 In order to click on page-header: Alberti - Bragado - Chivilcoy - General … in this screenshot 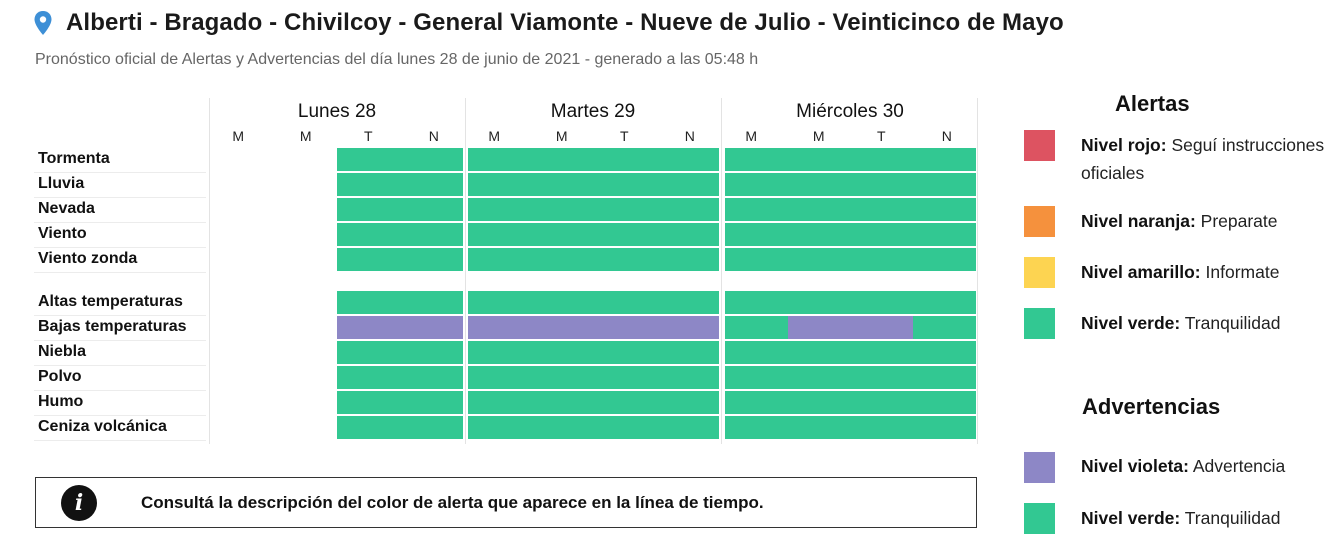, I will do `click(549, 23)`.